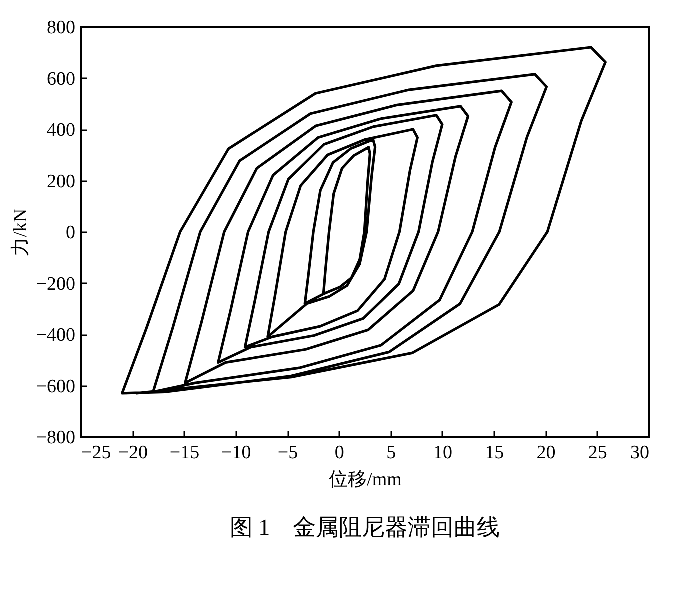 The height and width of the screenshot is (600, 700). Describe the element at coordinates (56, 387) in the screenshot. I see `y-tick-label: −600` at that location.